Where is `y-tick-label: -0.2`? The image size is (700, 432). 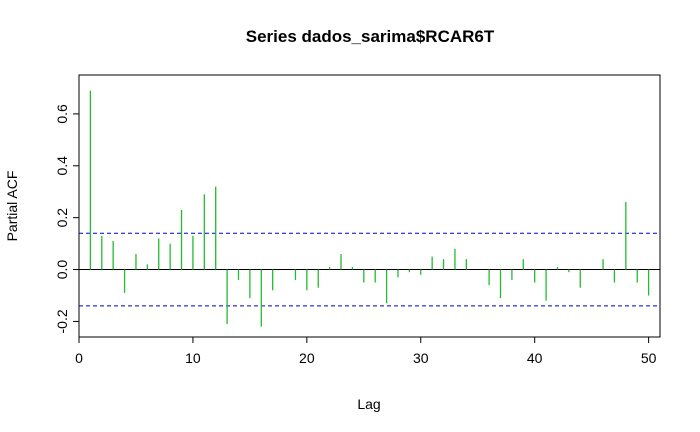 y-tick-label: -0.2 is located at coordinates (62, 321).